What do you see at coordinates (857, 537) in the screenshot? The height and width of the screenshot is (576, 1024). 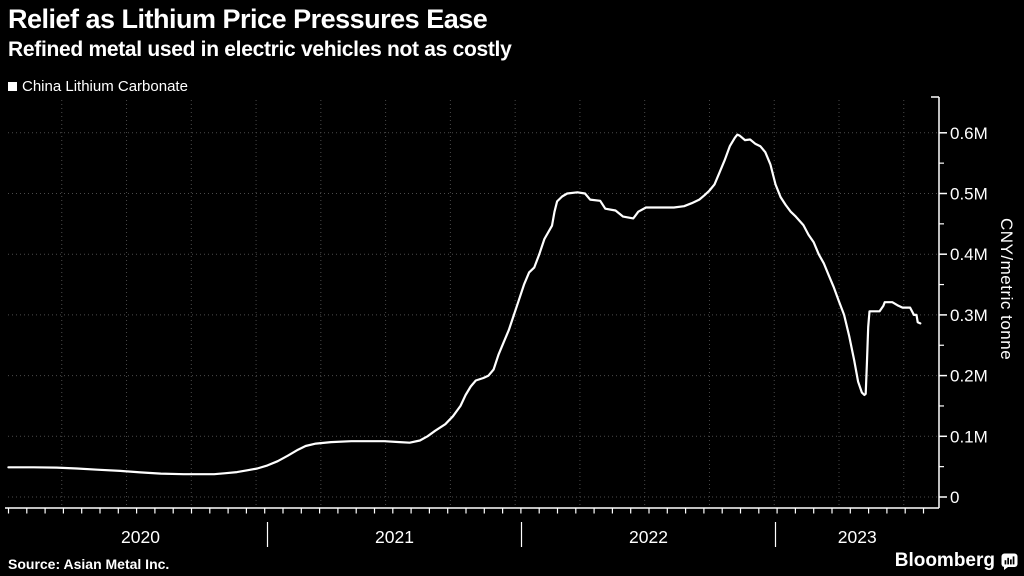 I see `x-tick-label: 2023` at bounding box center [857, 537].